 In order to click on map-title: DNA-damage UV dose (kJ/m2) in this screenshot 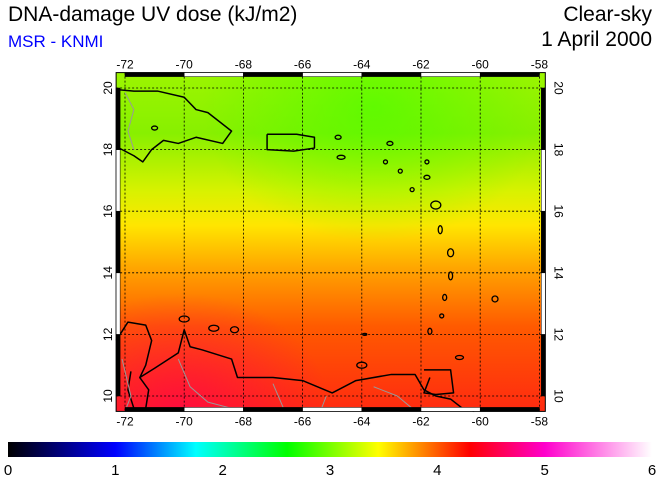, I will do `click(153, 14)`.